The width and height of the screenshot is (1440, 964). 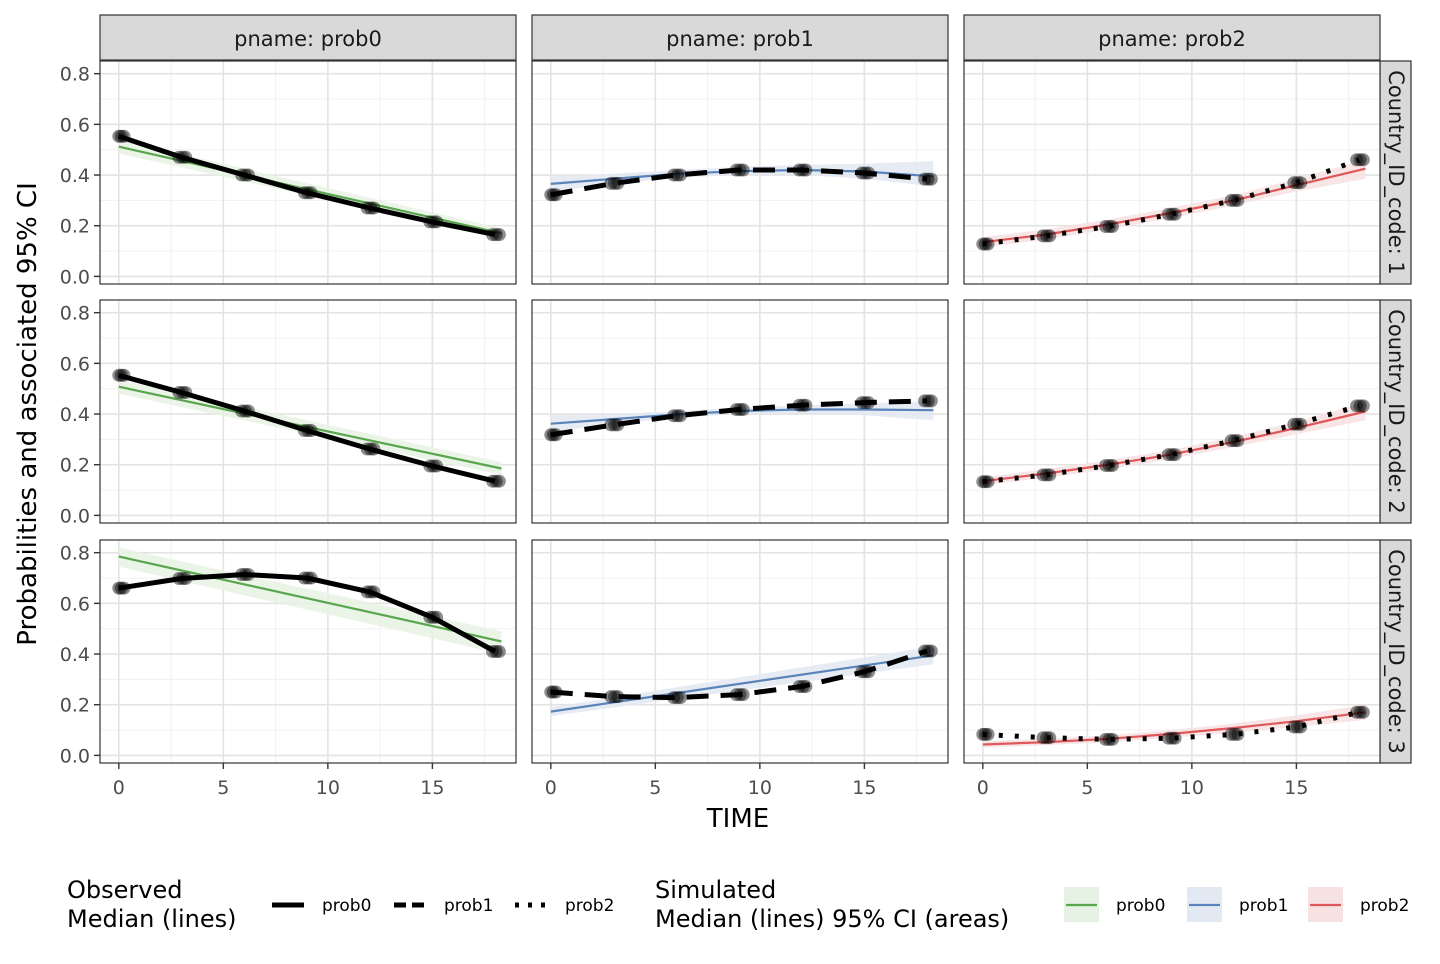 I want to click on y-tick-label: 0.6, so click(x=75, y=125).